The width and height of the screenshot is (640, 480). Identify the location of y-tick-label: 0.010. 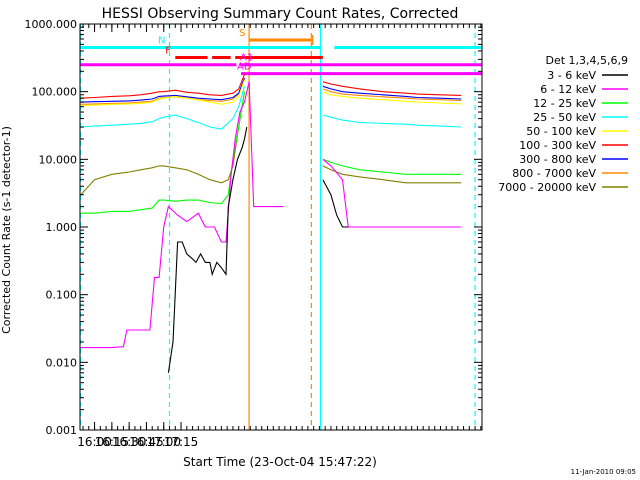
(62, 362).